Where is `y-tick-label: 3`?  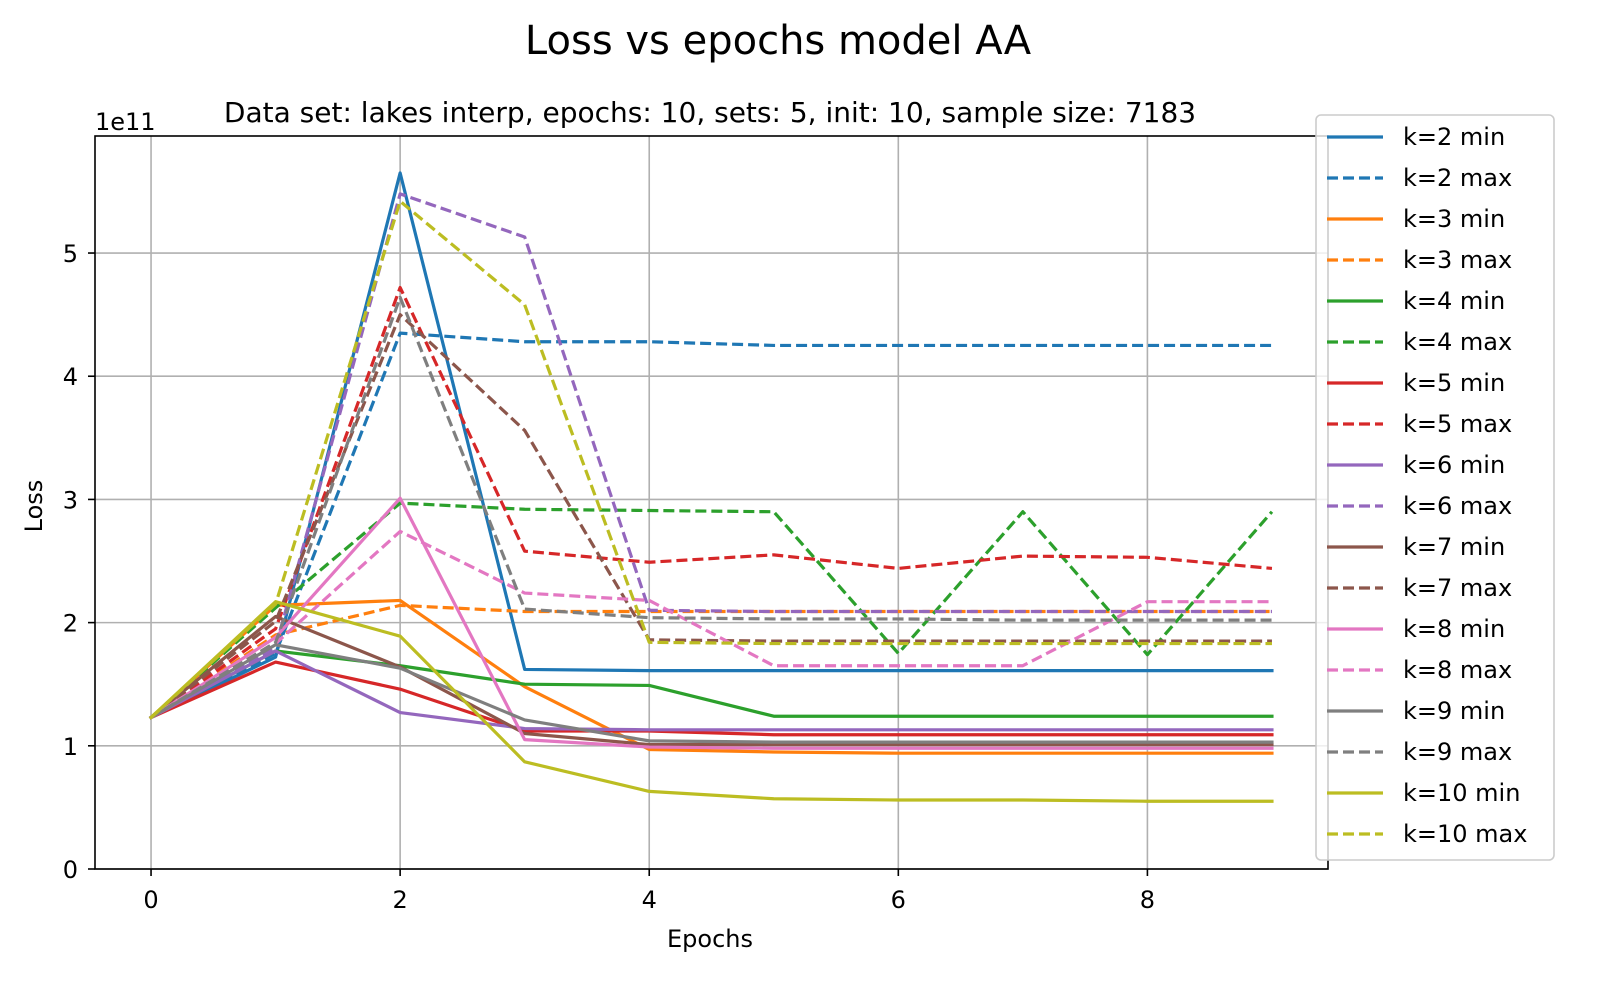 y-tick-label: 3 is located at coordinates (70, 500).